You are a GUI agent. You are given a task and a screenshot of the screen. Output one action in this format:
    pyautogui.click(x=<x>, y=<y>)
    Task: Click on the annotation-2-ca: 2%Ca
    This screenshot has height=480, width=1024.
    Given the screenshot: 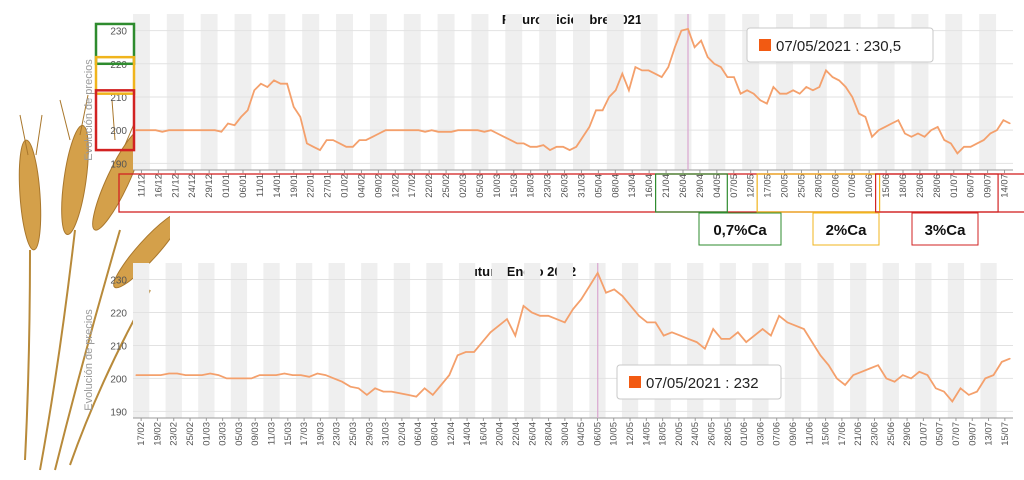 What is the action you would take?
    pyautogui.click(x=846, y=229)
    